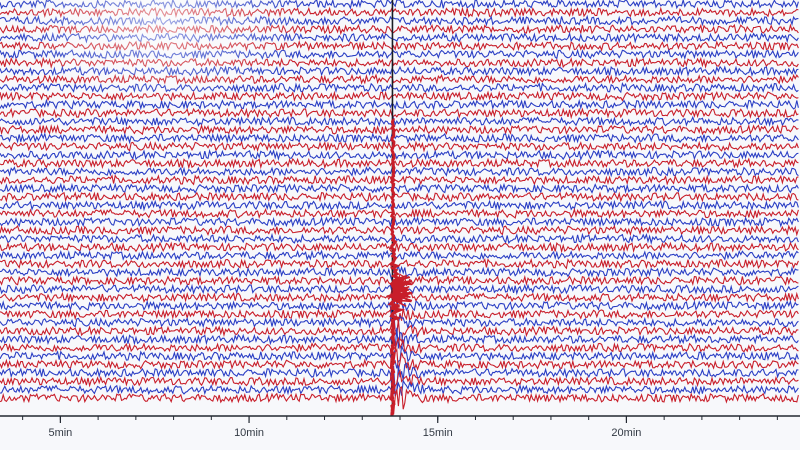 This screenshot has height=450, width=800. I want to click on time-axis: 5min 10min 15min 20min, so click(400, 427).